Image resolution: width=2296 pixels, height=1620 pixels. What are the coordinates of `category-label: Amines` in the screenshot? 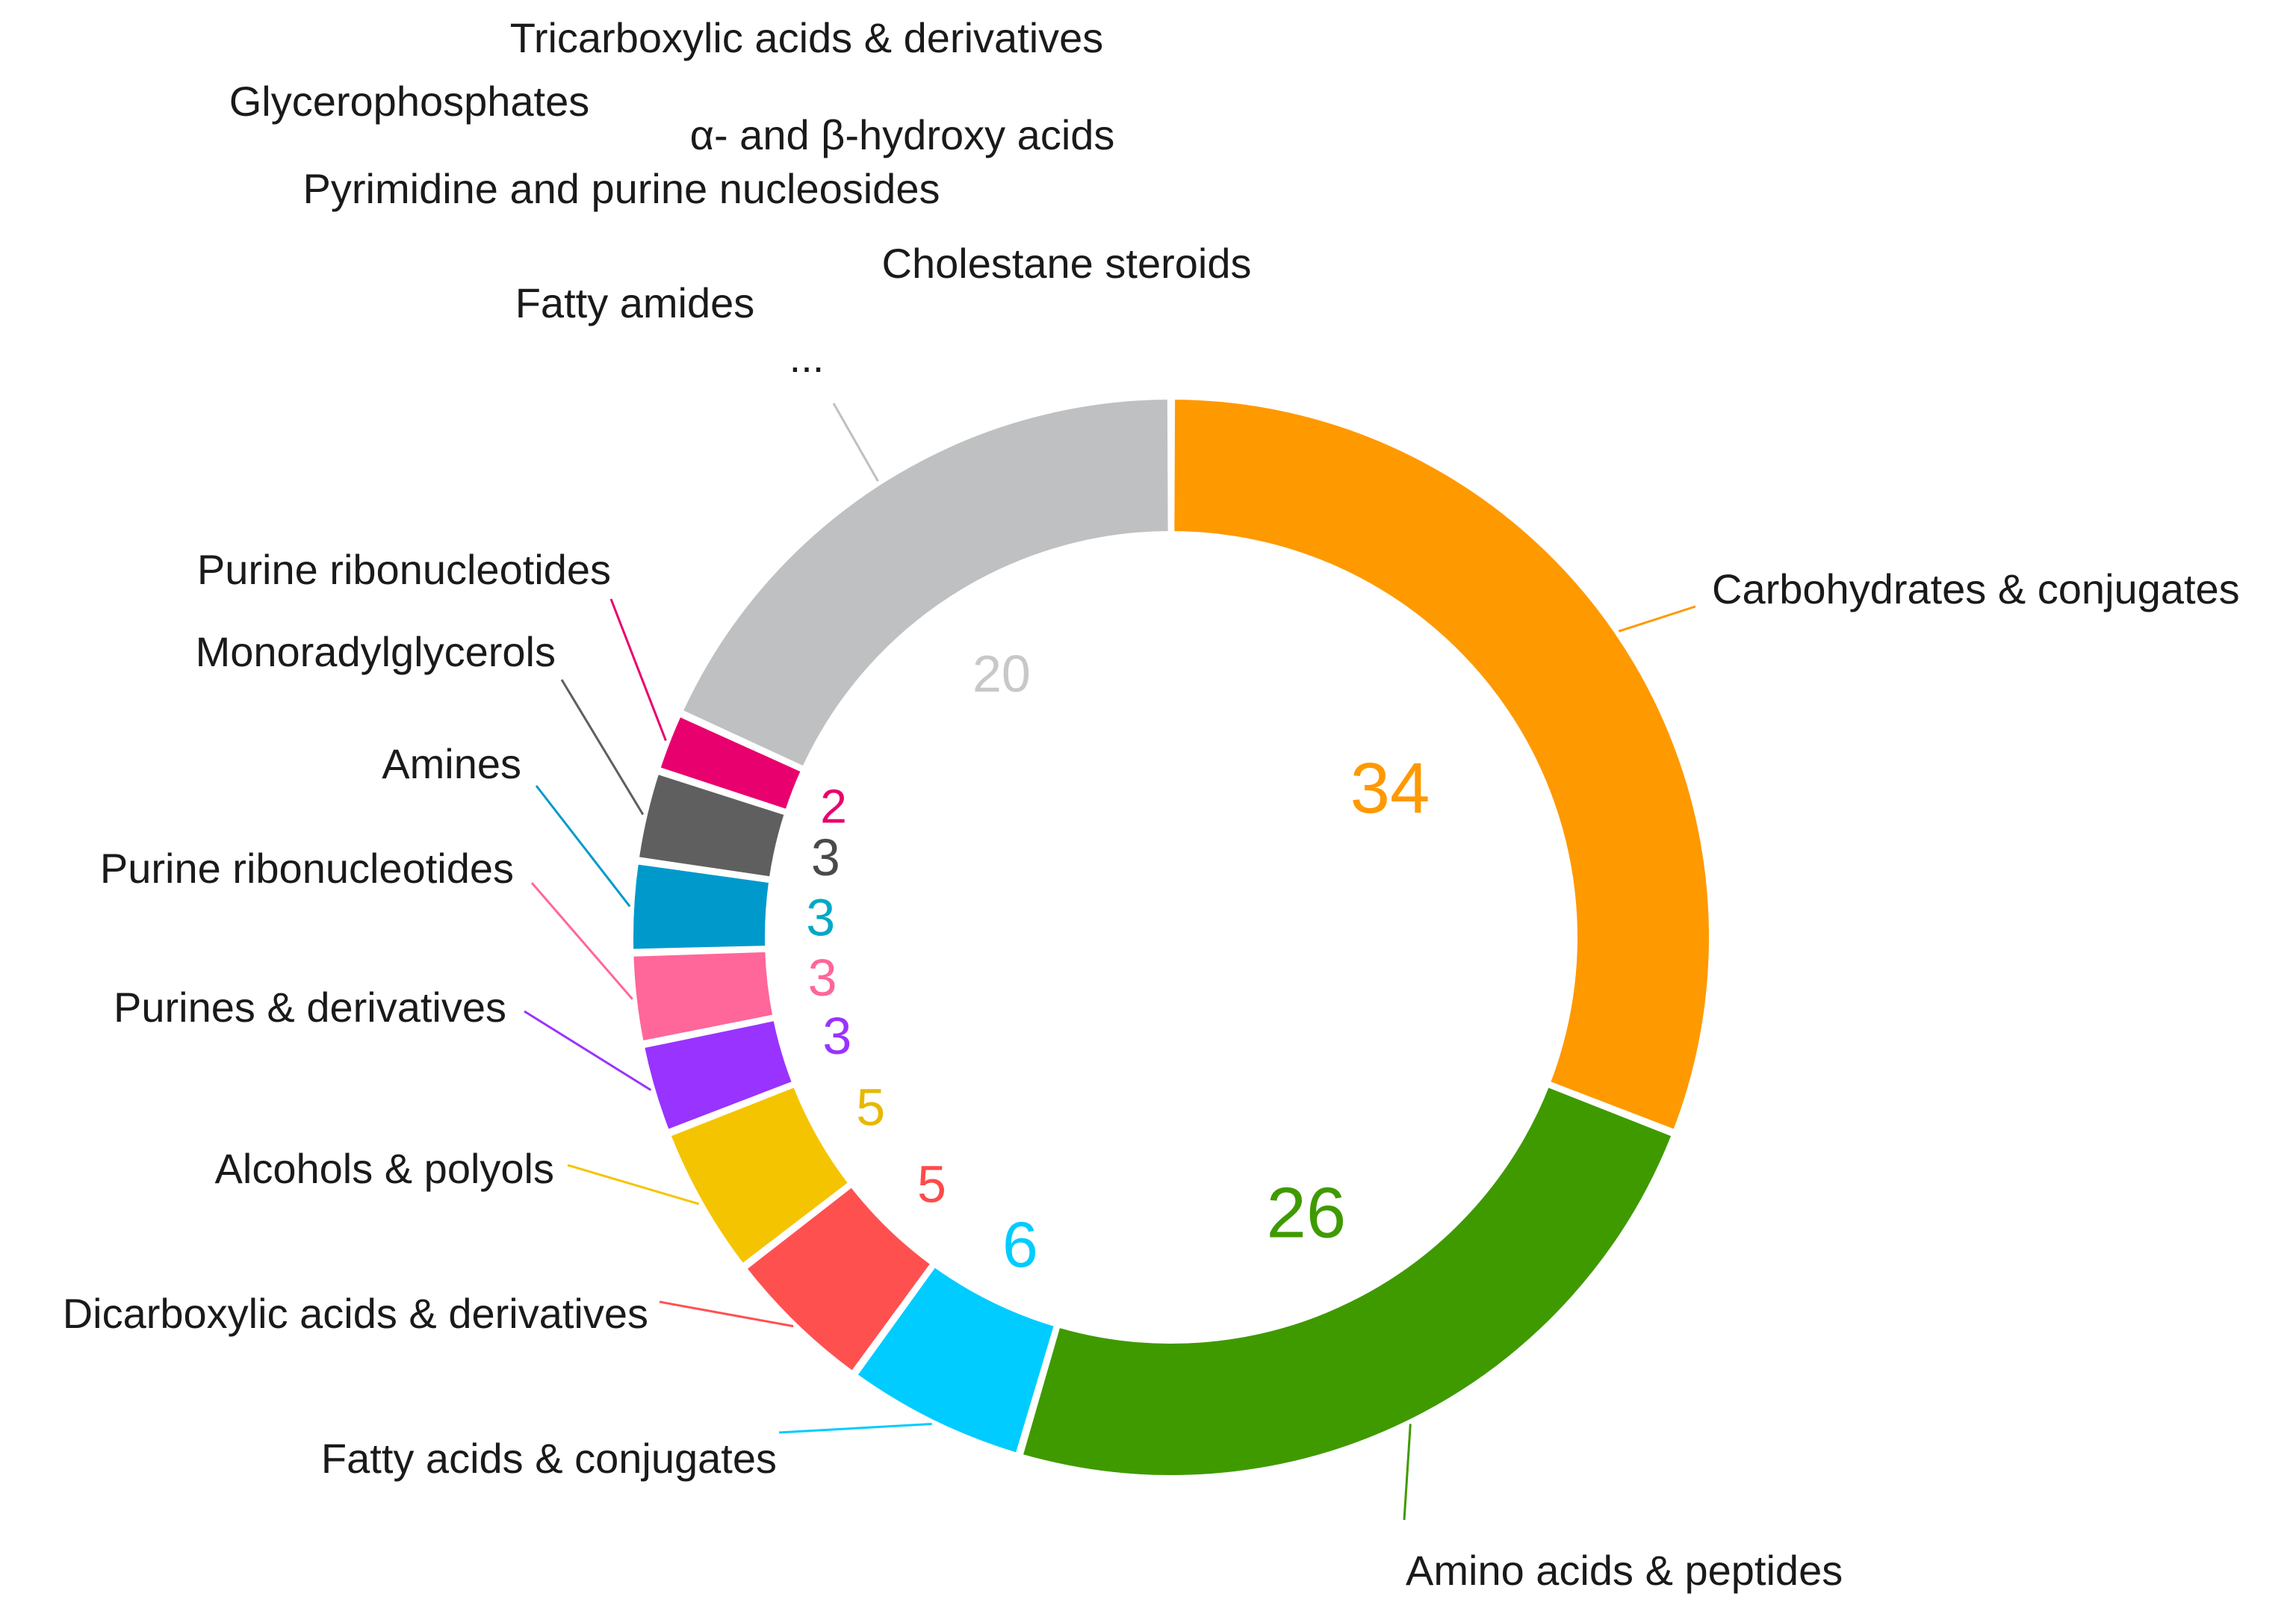 It's located at (451, 763).